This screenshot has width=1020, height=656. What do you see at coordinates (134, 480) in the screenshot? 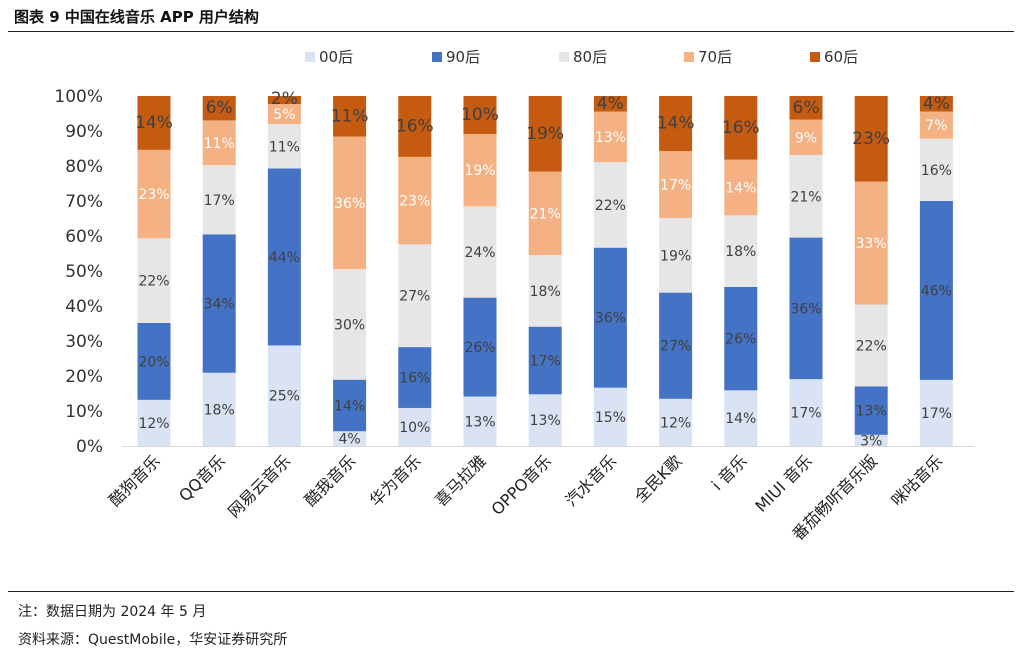
I see `x-tick-label: 酷狗音乐` at bounding box center [134, 480].